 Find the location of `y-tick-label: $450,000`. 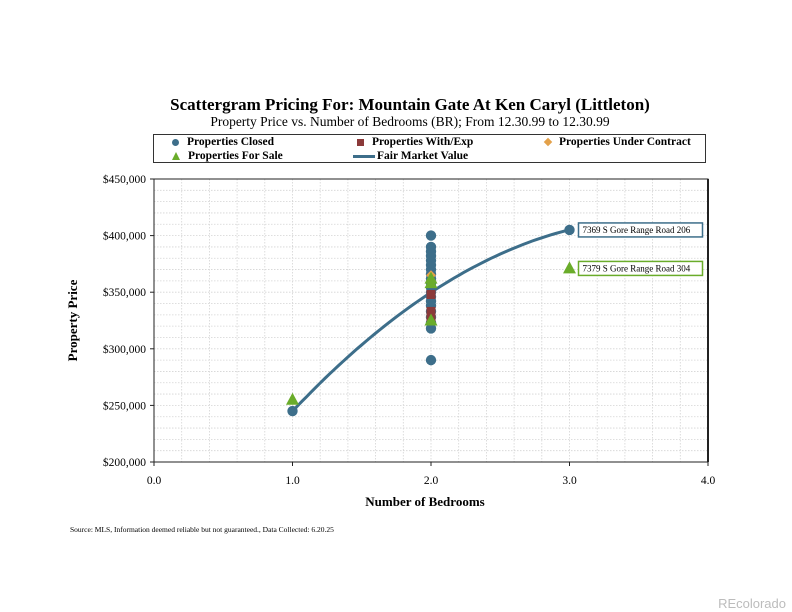

y-tick-label: $450,000 is located at coordinates (124, 179).